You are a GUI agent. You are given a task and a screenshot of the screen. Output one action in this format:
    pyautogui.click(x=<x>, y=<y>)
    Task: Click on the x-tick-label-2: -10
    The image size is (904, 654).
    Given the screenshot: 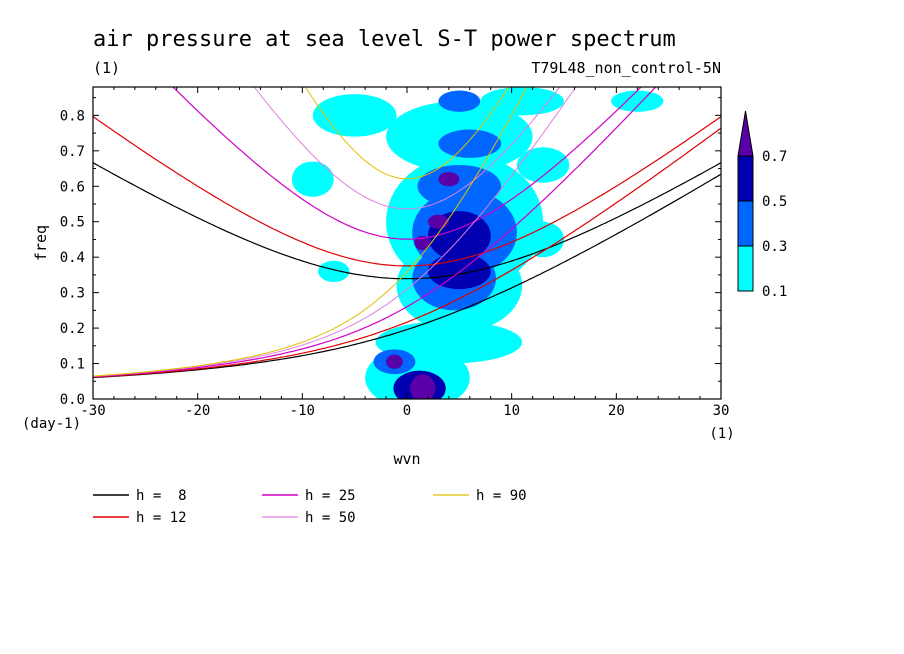 What is the action you would take?
    pyautogui.click(x=302, y=411)
    